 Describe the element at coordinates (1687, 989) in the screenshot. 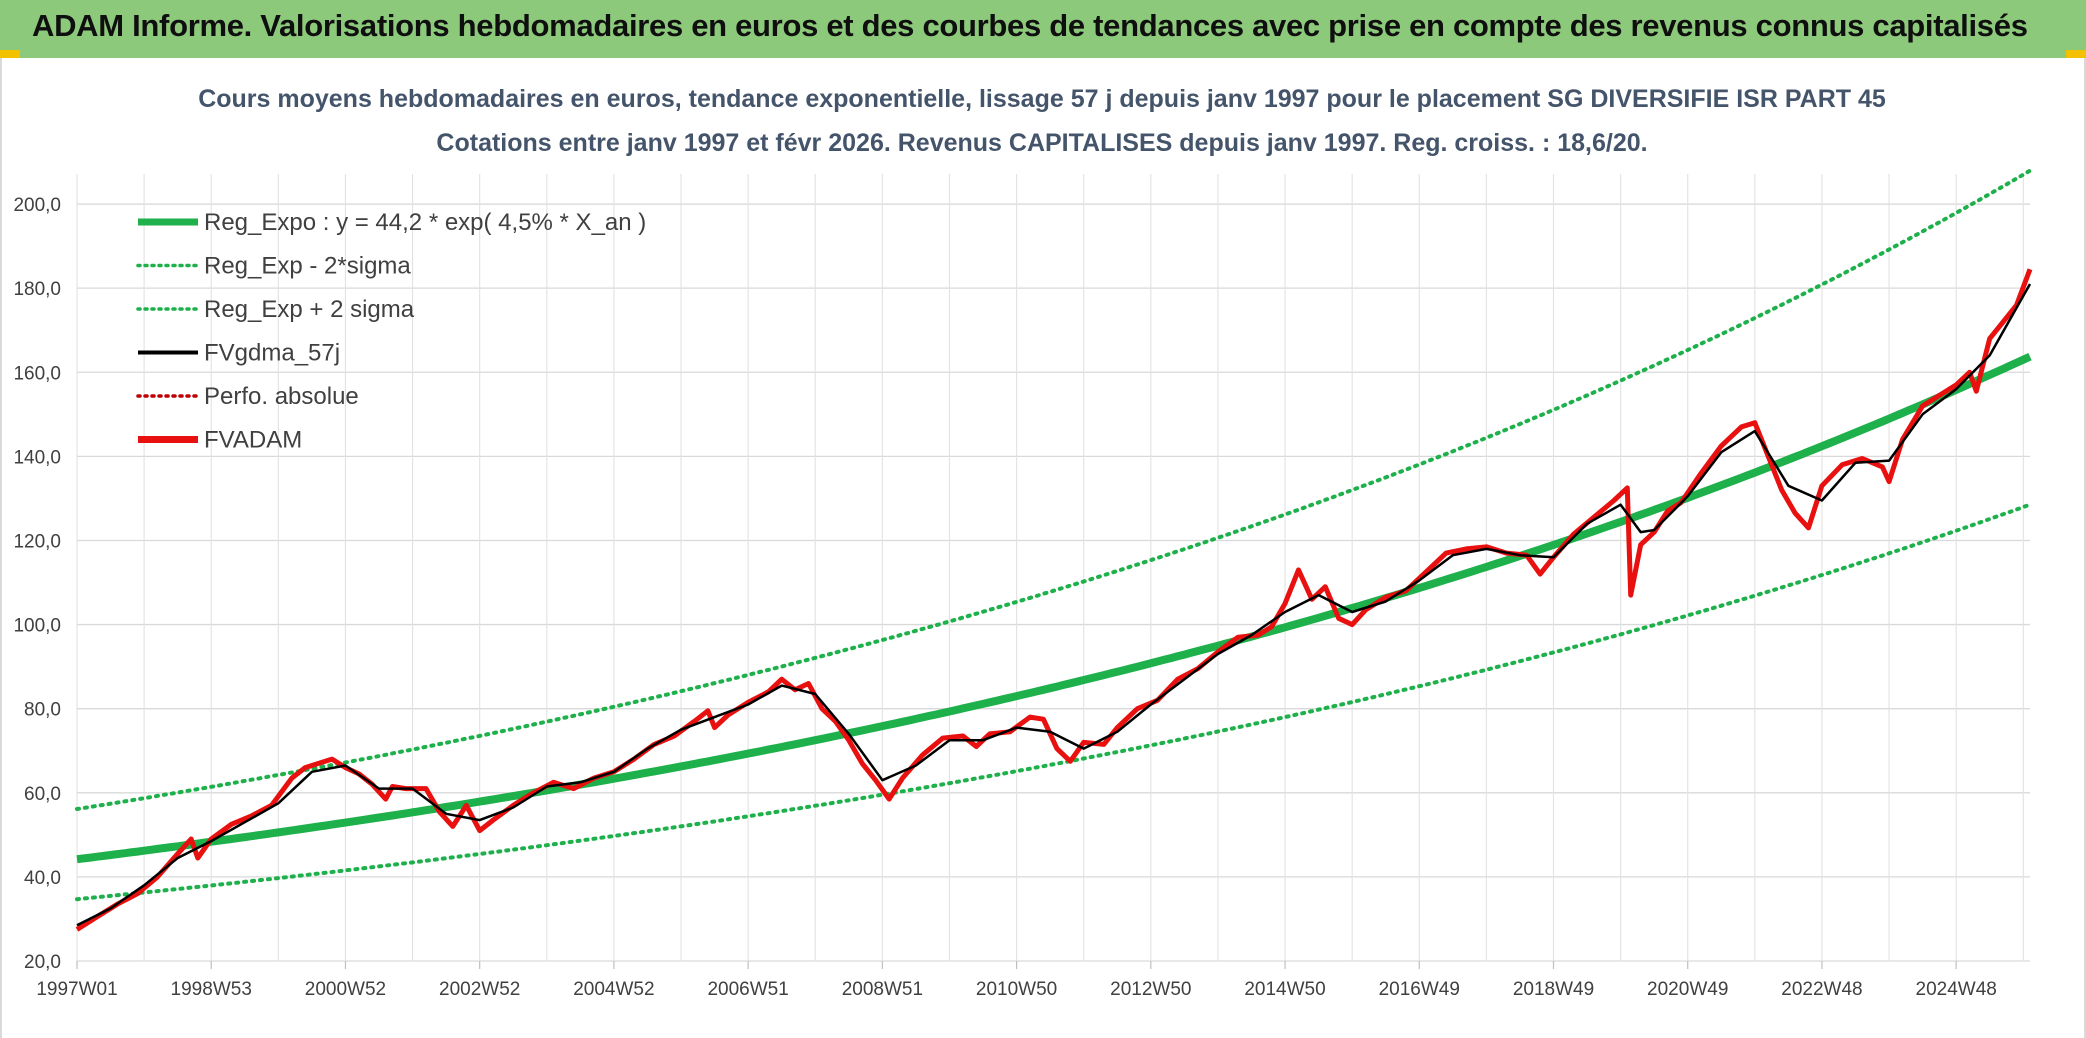

I see `x-tick-label: 2020W49` at that location.